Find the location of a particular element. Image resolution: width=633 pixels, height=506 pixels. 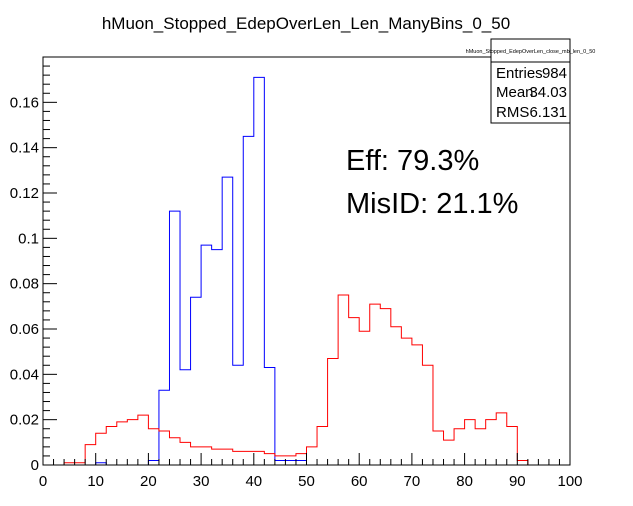

x-tick-label: 60 is located at coordinates (359, 481).